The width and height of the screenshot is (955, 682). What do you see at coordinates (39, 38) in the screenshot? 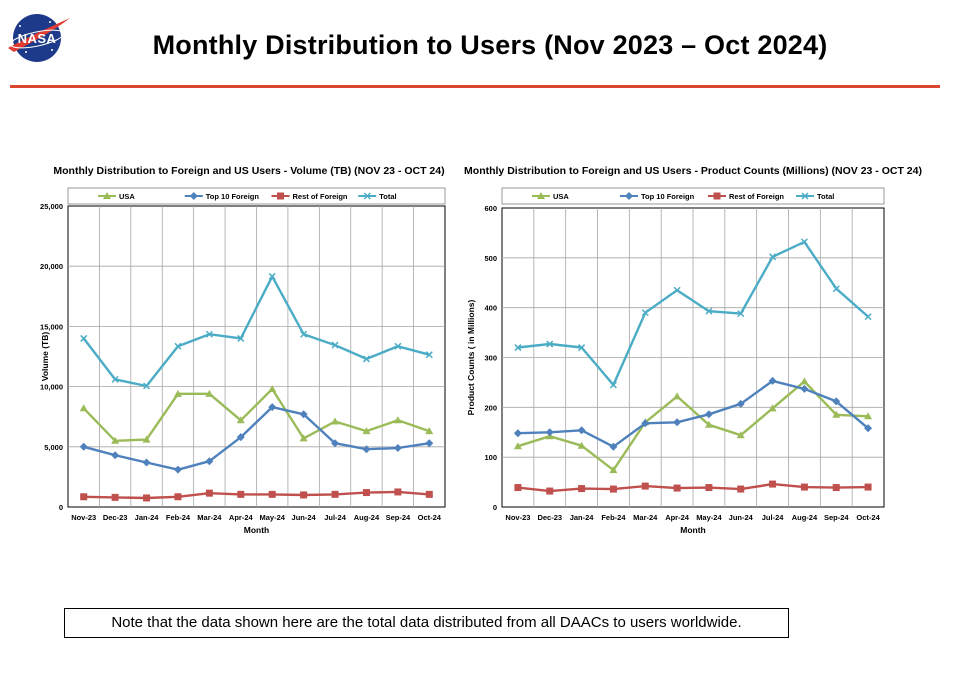
I see `nasa-logo: NASA` at bounding box center [39, 38].